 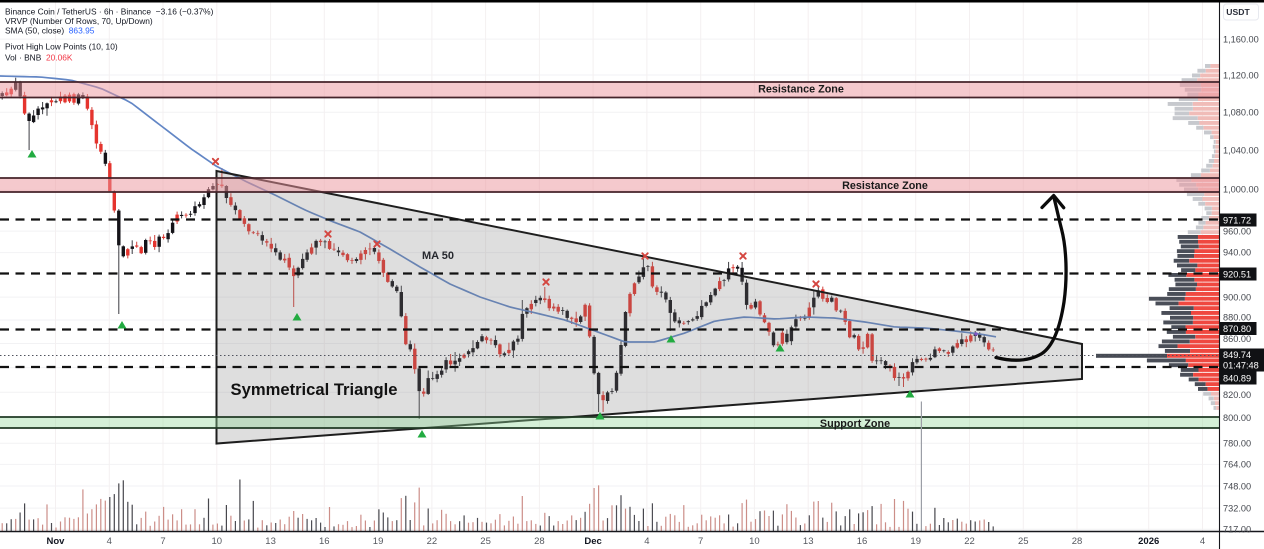 I want to click on svg-text: 1,040.00, so click(x=1241, y=150).